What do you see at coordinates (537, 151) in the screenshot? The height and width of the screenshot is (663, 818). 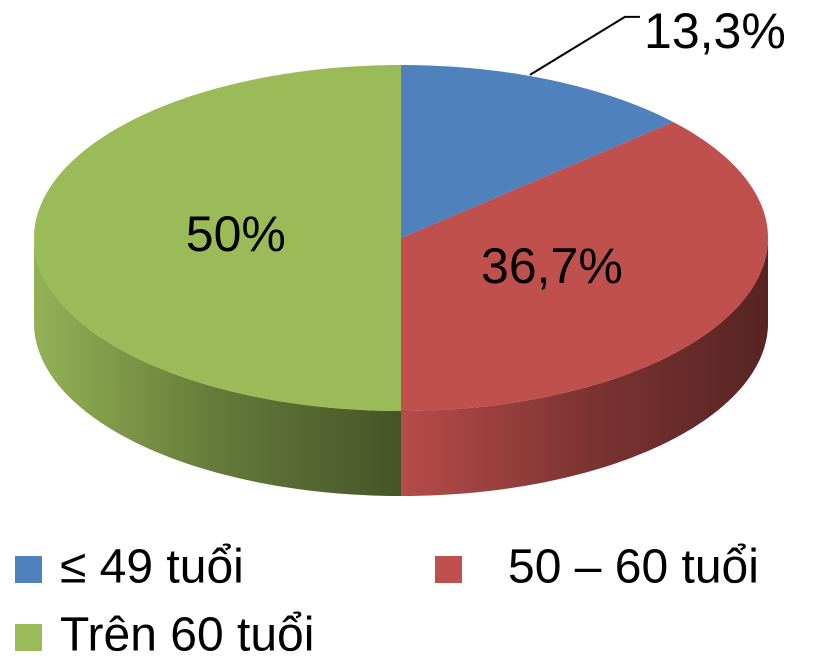 I see `pie-slice` at bounding box center [537, 151].